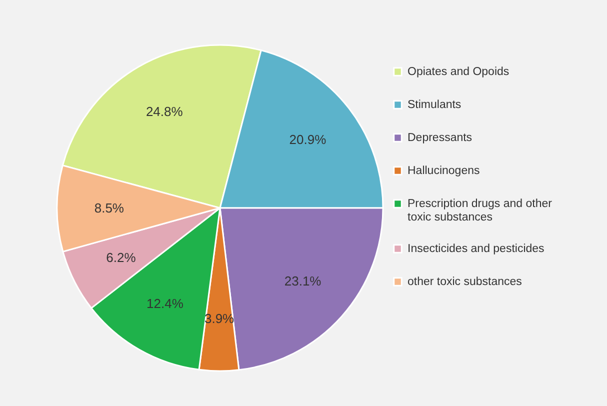  What do you see at coordinates (480, 211) in the screenshot?
I see `legend-label: Prescription drugs and other toxic substances` at bounding box center [480, 211].